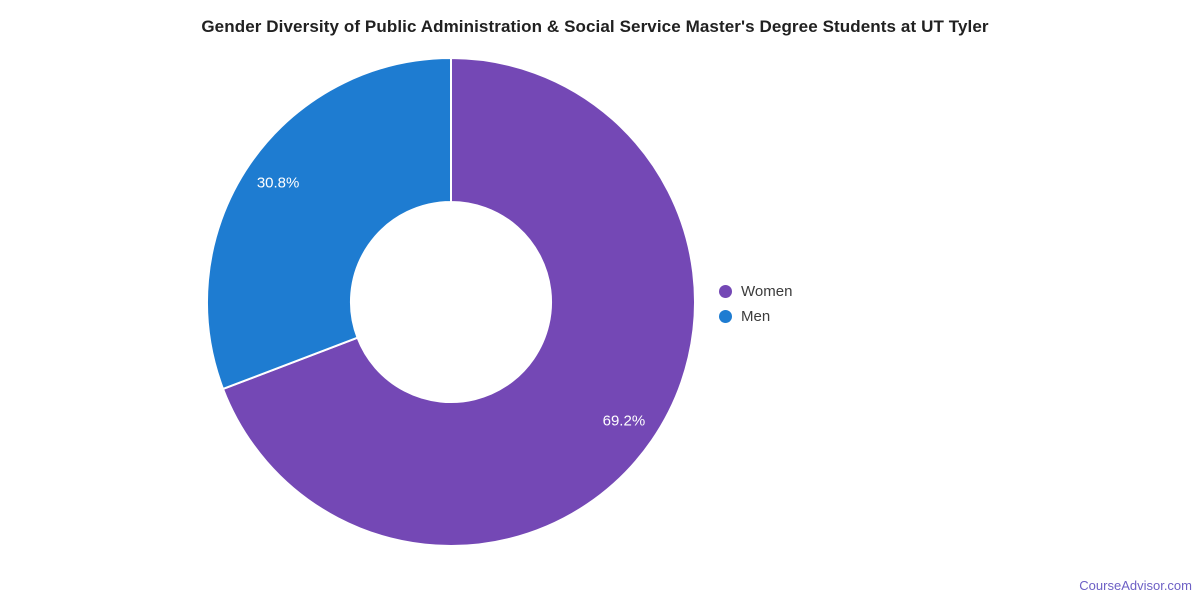  Describe the element at coordinates (725, 291) in the screenshot. I see `legend-marker-women-icon` at that location.